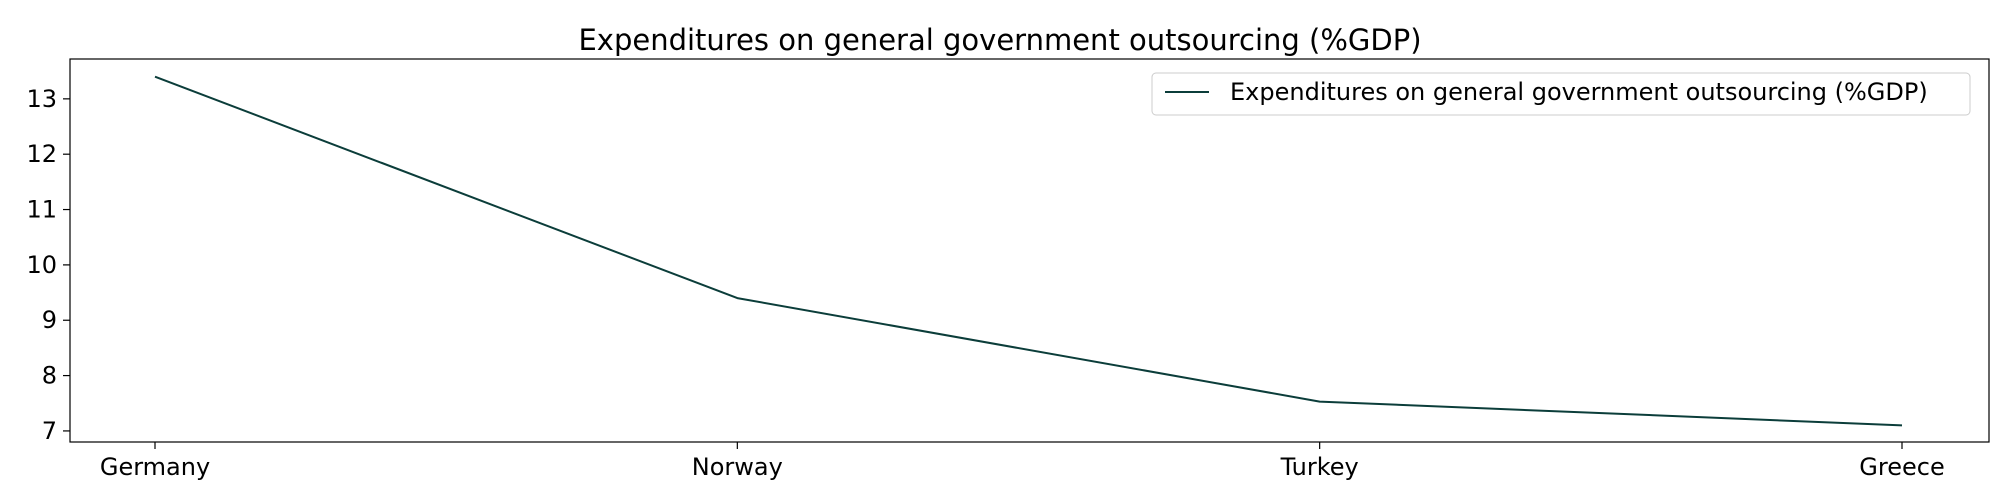 This screenshot has height=500, width=2000. What do you see at coordinates (41, 99) in the screenshot?
I see `y-tick-label: 13` at bounding box center [41, 99].